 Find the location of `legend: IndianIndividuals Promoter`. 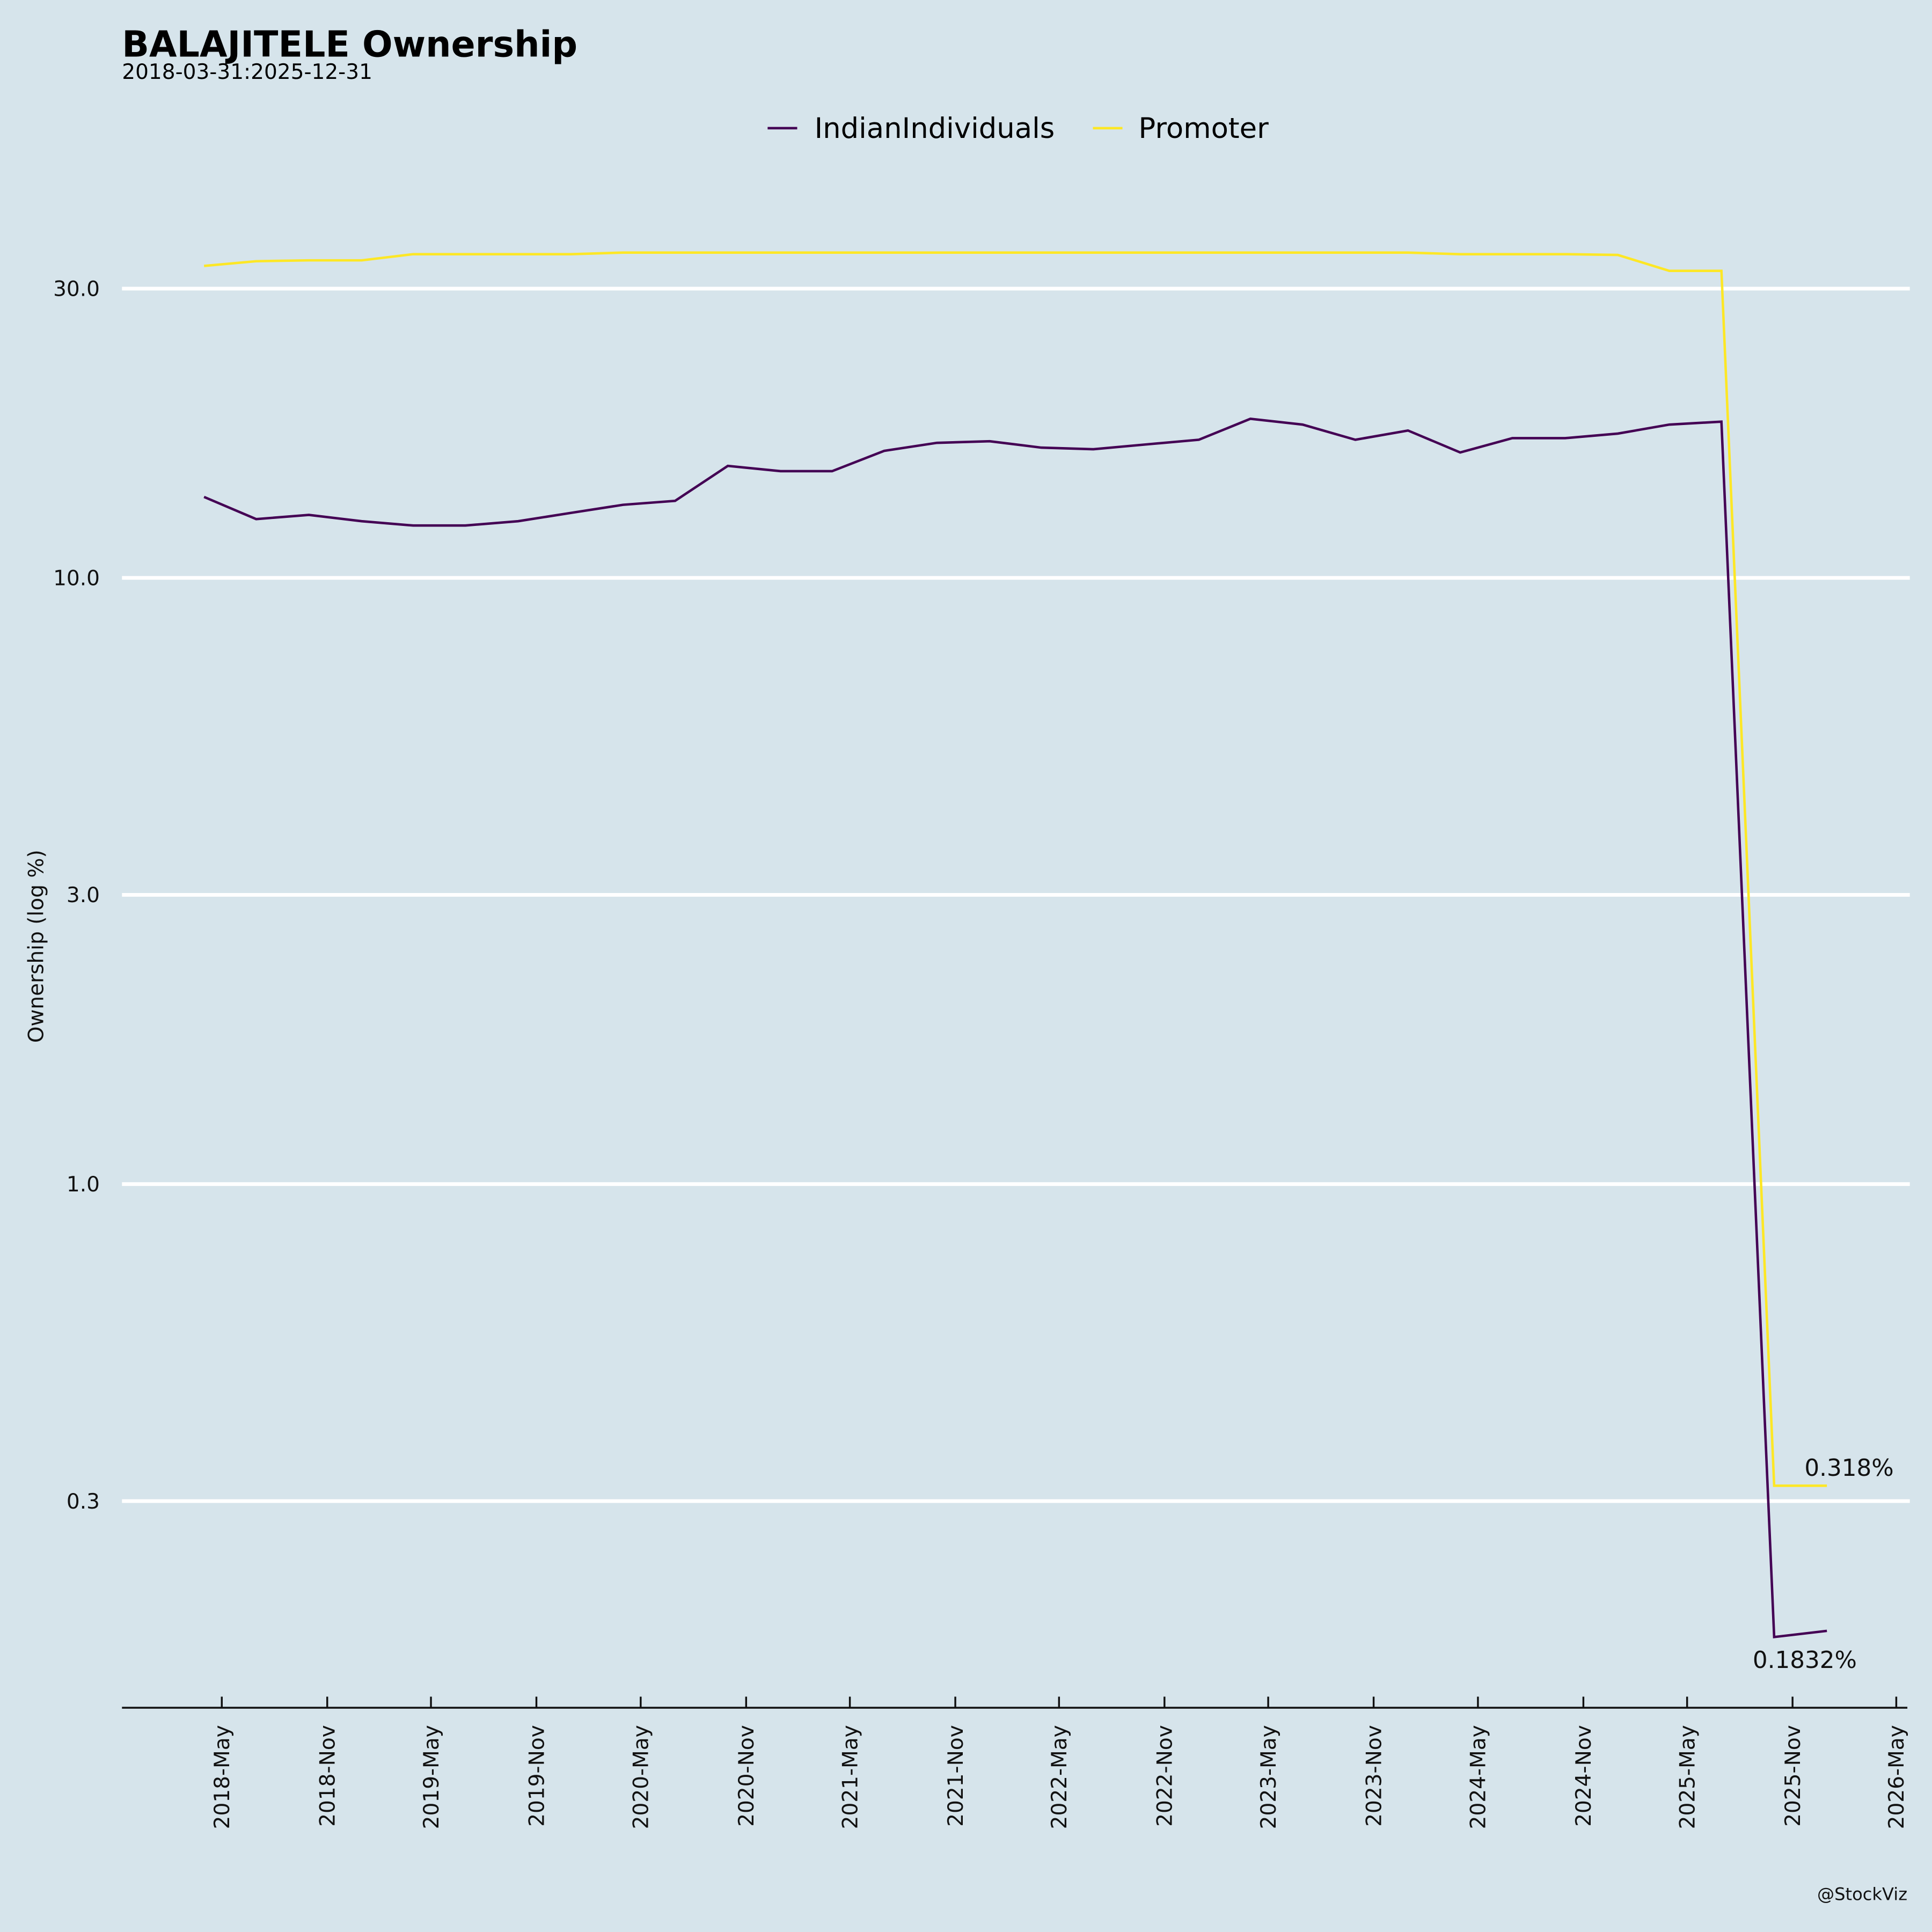

legend: IndianIndividuals Promoter is located at coordinates (1018, 128).